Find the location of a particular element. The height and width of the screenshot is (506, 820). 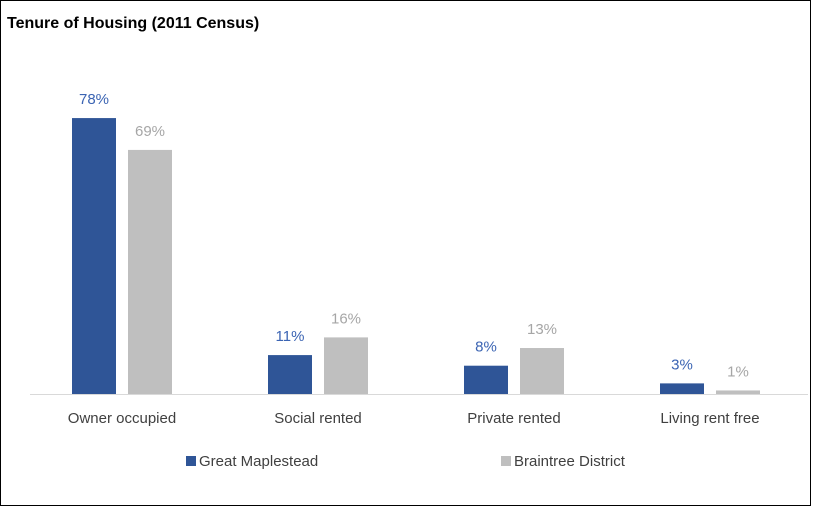

data-label: 78% is located at coordinates (94, 99).